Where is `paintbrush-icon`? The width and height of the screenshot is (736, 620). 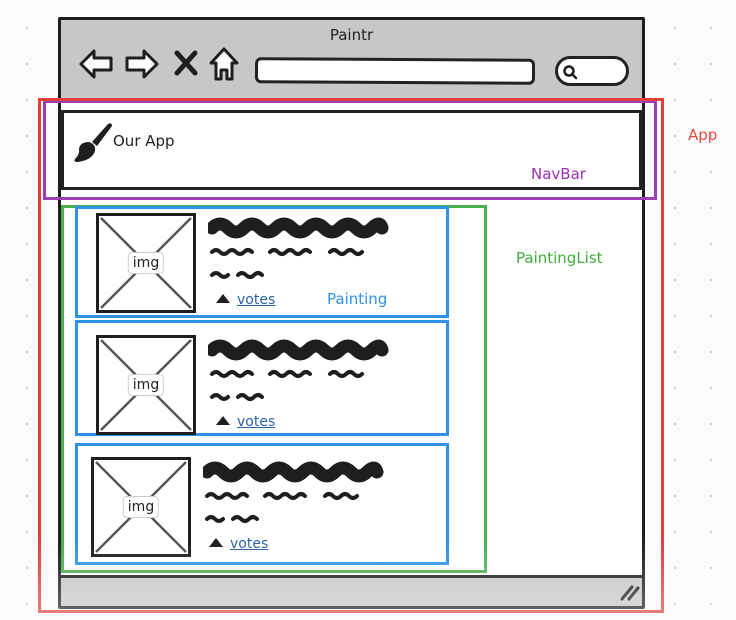
paintbrush-icon is located at coordinates (93, 142).